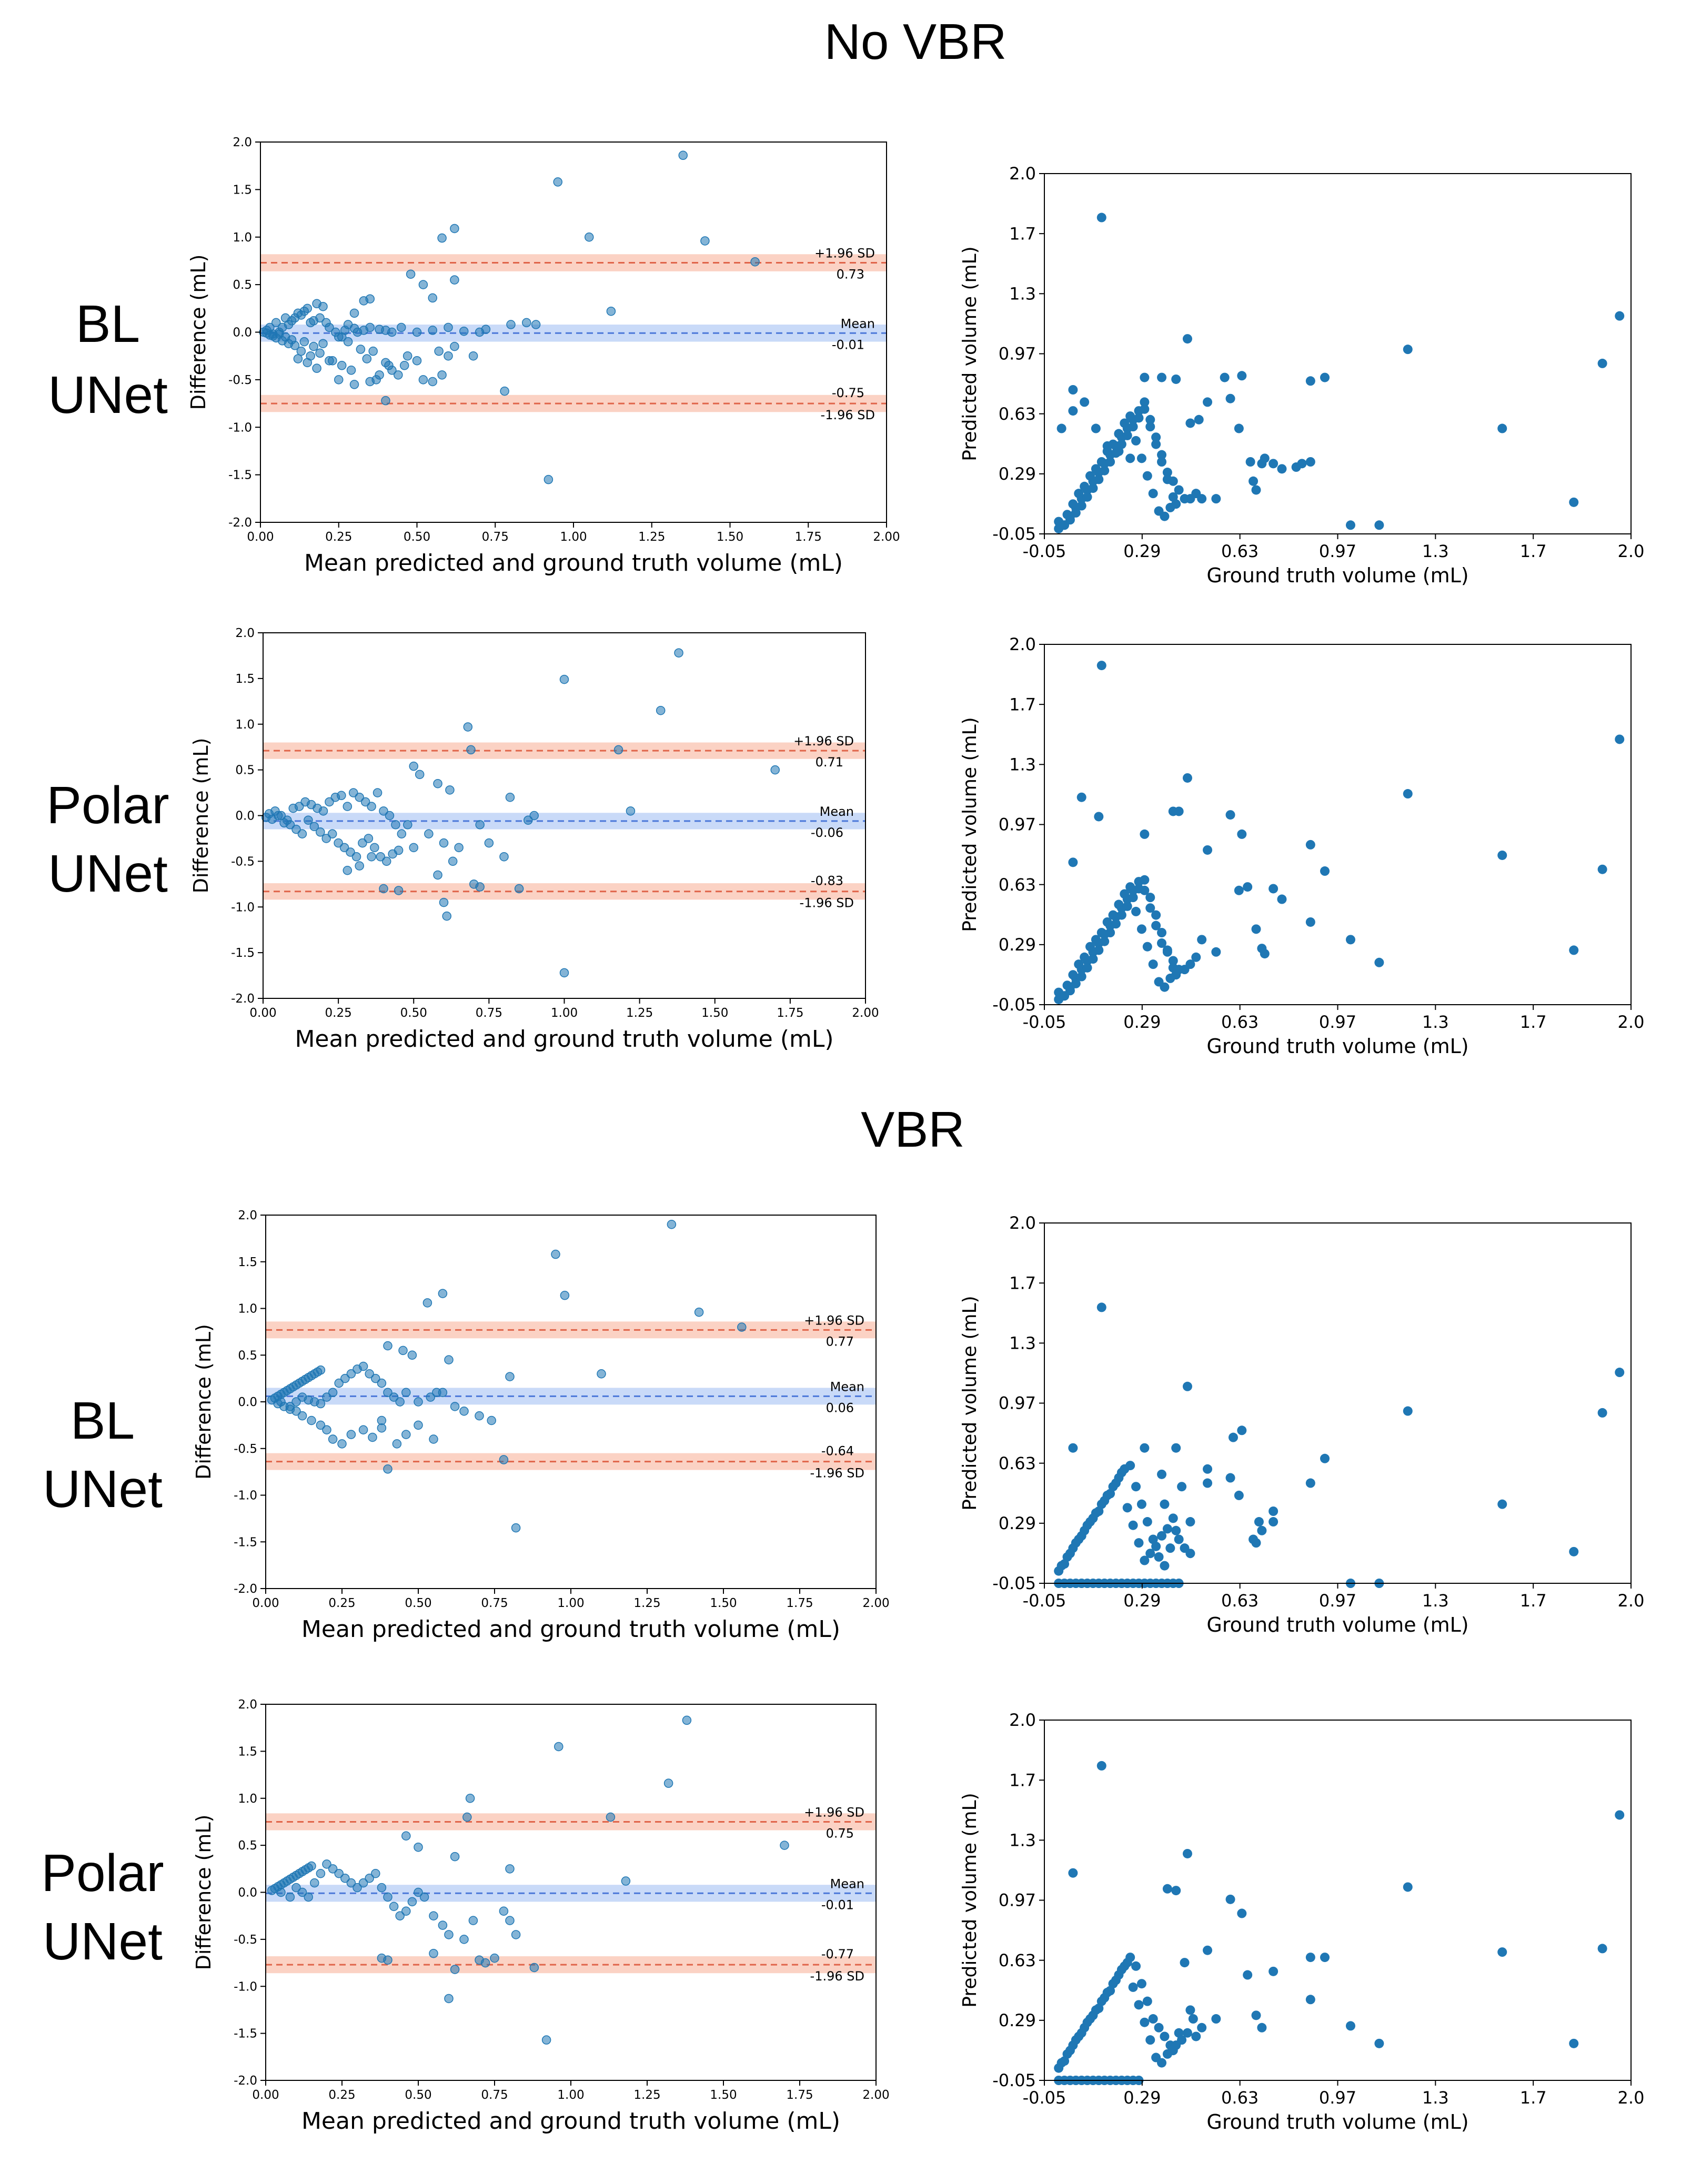 Image resolution: width=1681 pixels, height=2184 pixels. Describe the element at coordinates (103, 1420) in the screenshot. I see `row-label-bl-unet-2-line1: BL` at that location.